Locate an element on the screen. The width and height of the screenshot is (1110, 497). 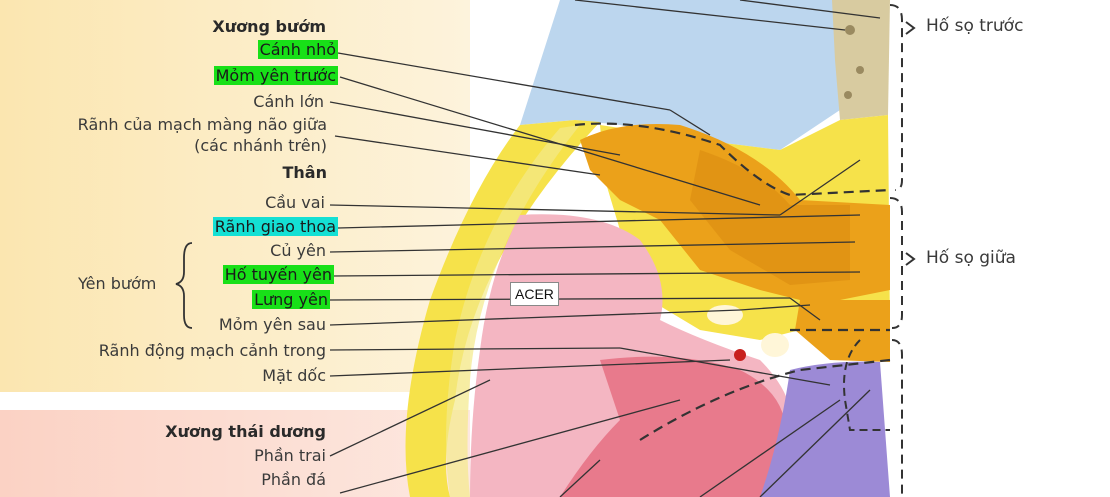
label-than: Thân is located at coordinates (305, 172).